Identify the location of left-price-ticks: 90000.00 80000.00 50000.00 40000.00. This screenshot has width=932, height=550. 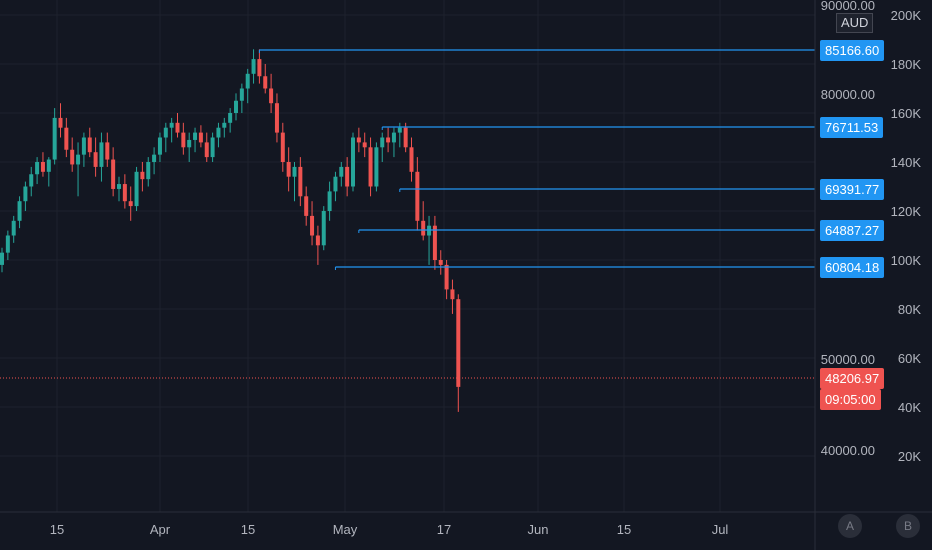
(848, 229).